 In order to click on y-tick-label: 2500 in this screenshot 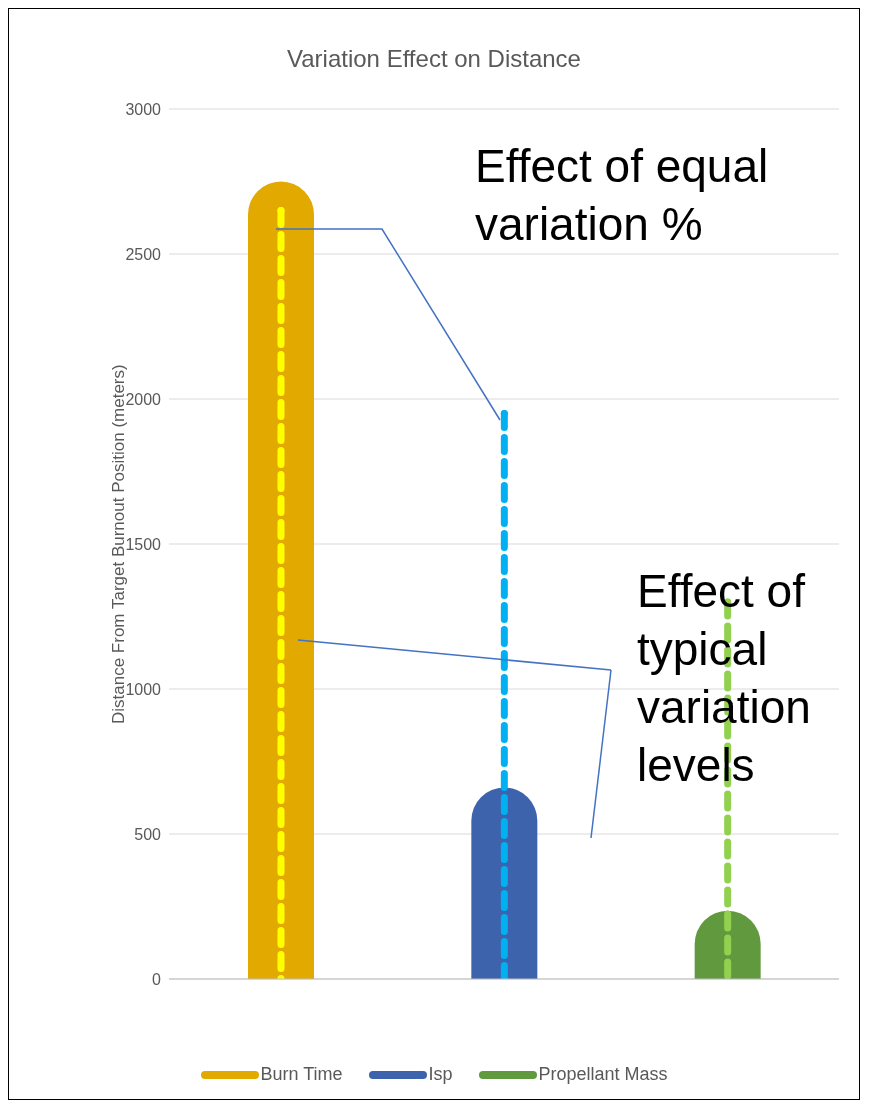, I will do `click(143, 254)`.